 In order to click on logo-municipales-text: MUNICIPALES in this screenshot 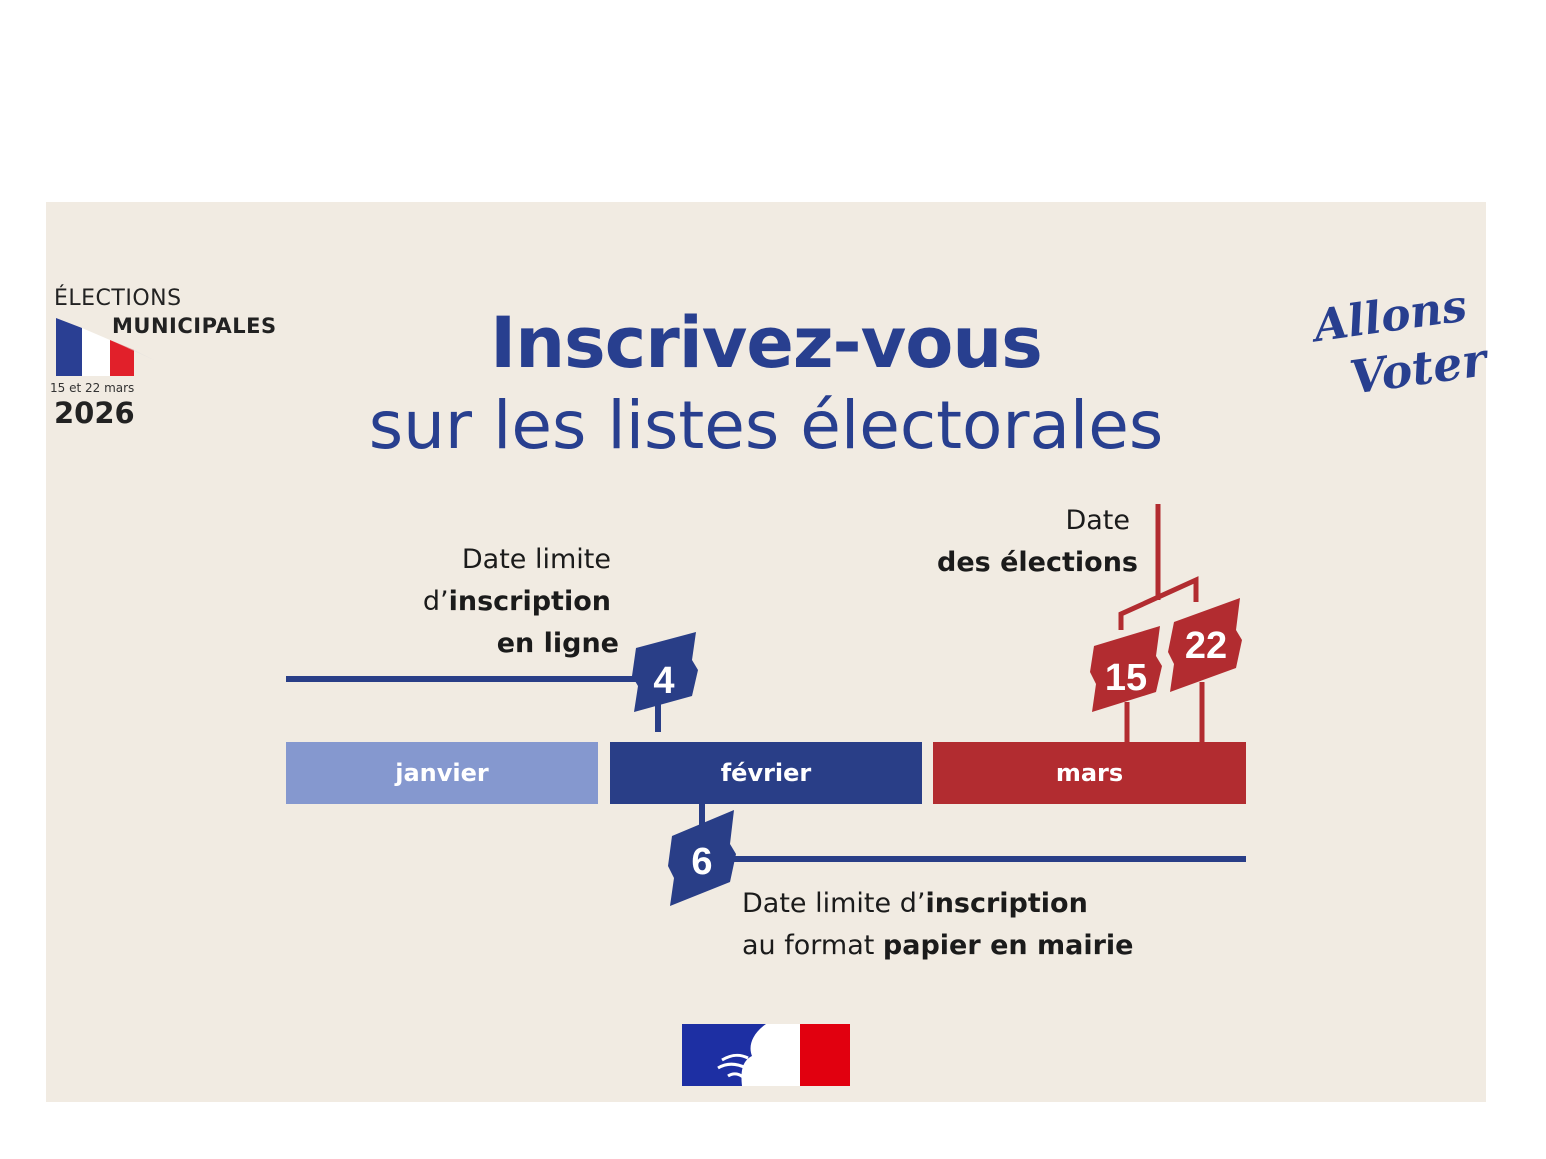, I will do `click(194, 326)`.